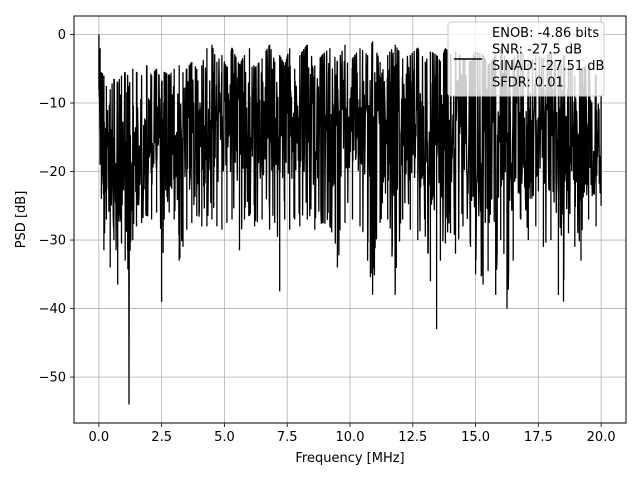 This screenshot has width=640, height=480. What do you see at coordinates (52, 172) in the screenshot?
I see `y-tick-label: −20` at bounding box center [52, 172].